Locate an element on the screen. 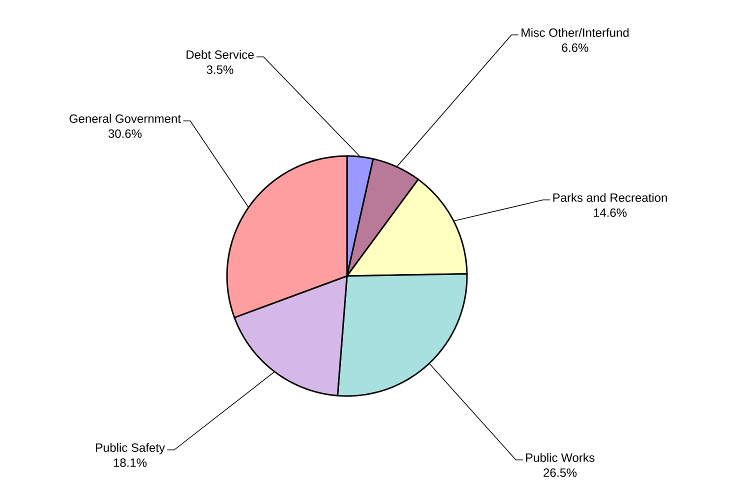 The image size is (756, 497). data-label: 3.5% is located at coordinates (220, 69).